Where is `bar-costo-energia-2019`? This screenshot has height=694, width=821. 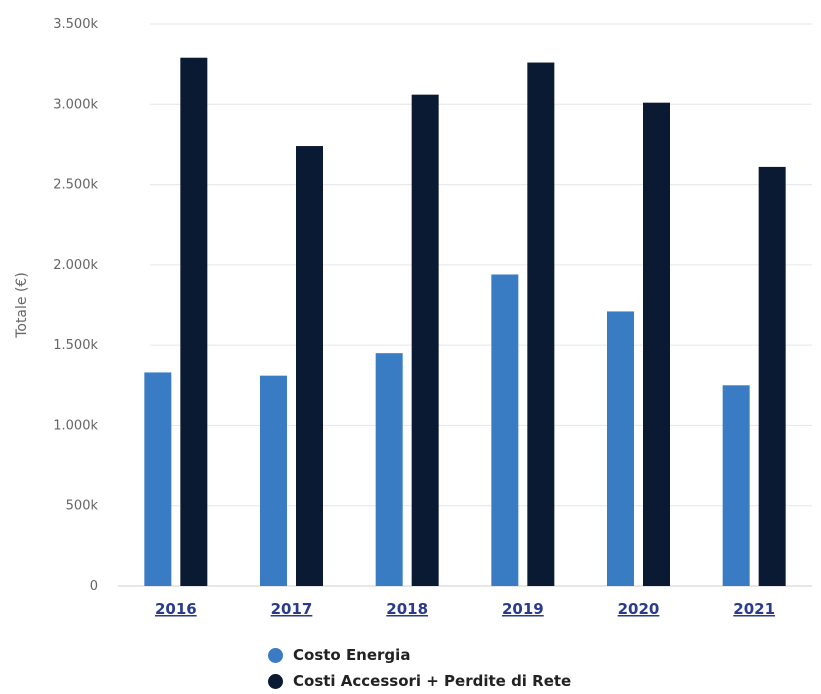
bar-costo-energia-2019 is located at coordinates (505, 430).